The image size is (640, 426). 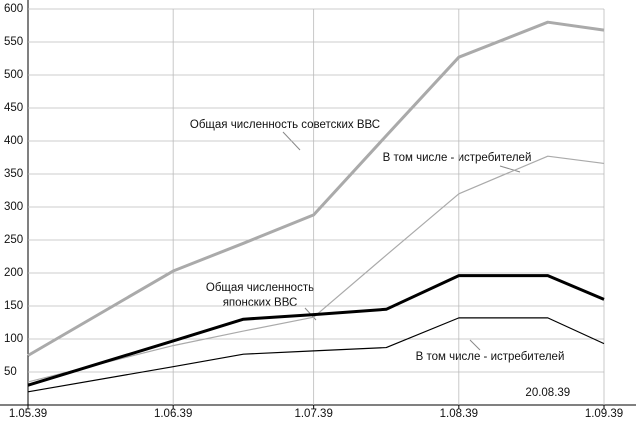 What do you see at coordinates (28, 414) in the screenshot?
I see `x-tick-label: 1.05.39` at bounding box center [28, 414].